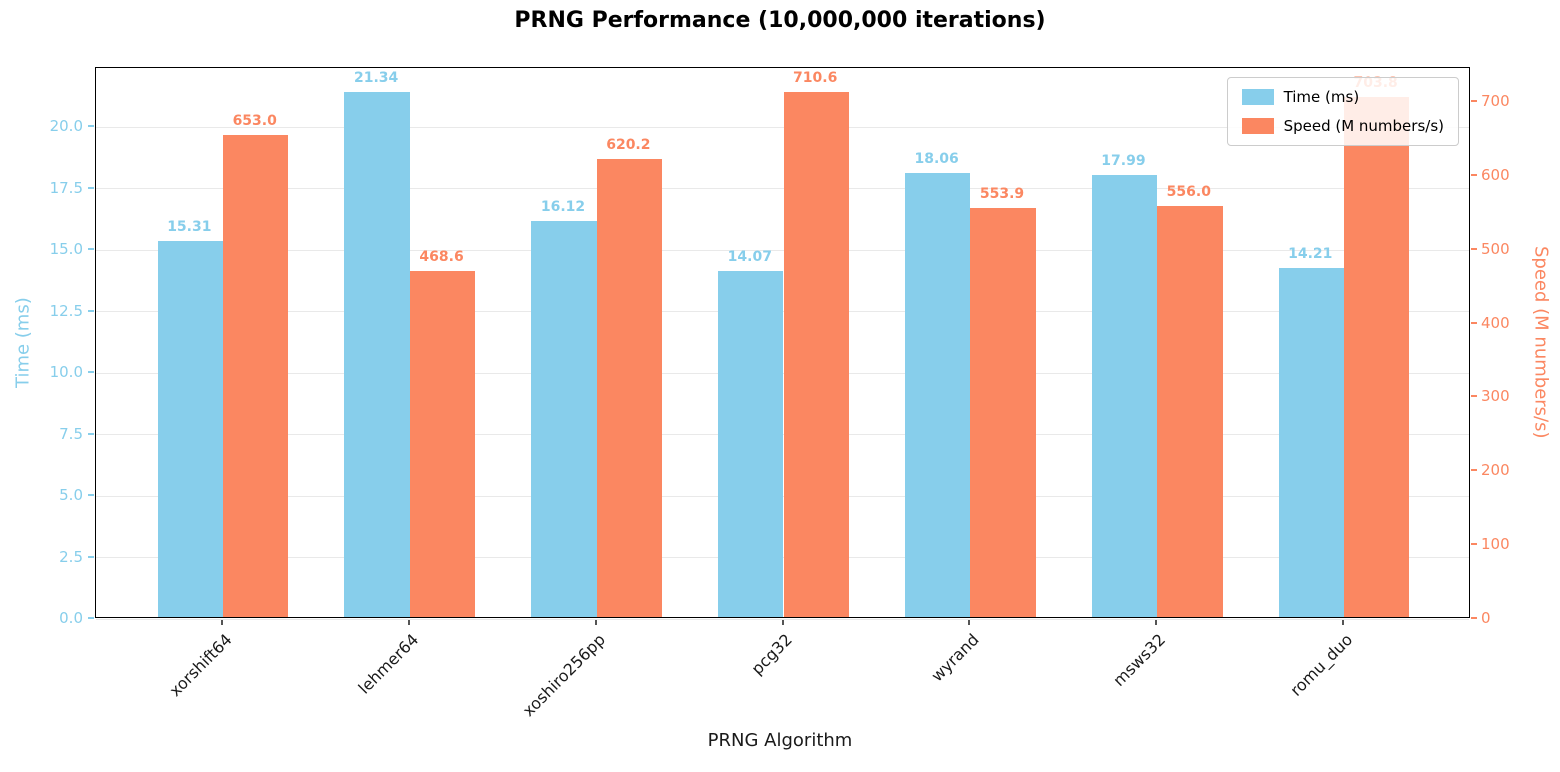 Image resolution: width=1560 pixels, height=772 pixels. I want to click on x-tick-label: wyrand, so click(955, 658).